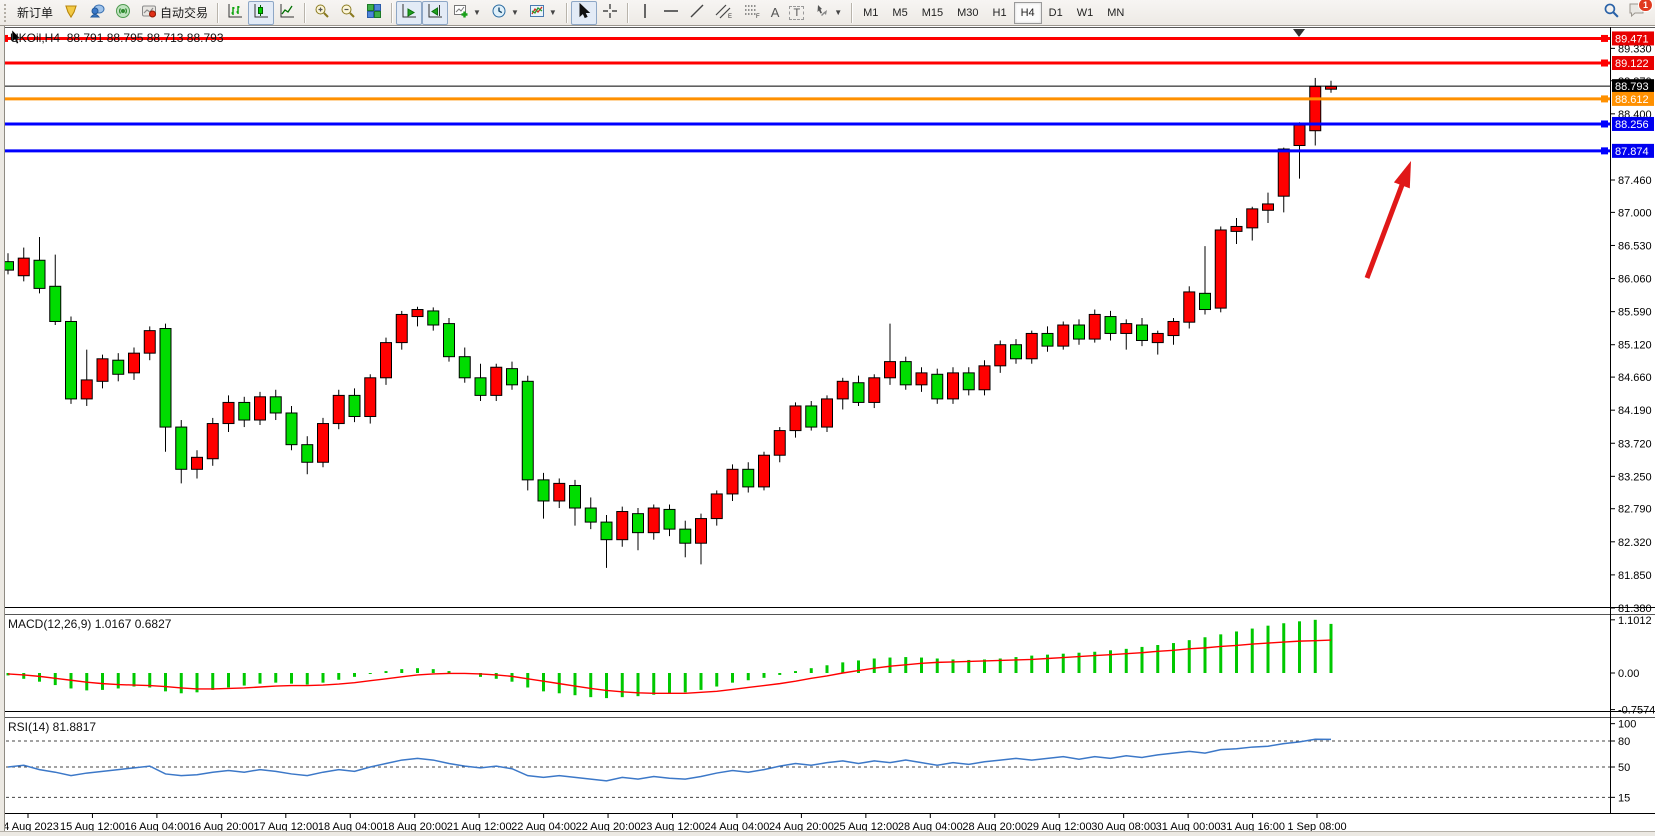 This screenshot has width=1655, height=836. I want to click on timeframe-MN: MN, so click(1116, 12).